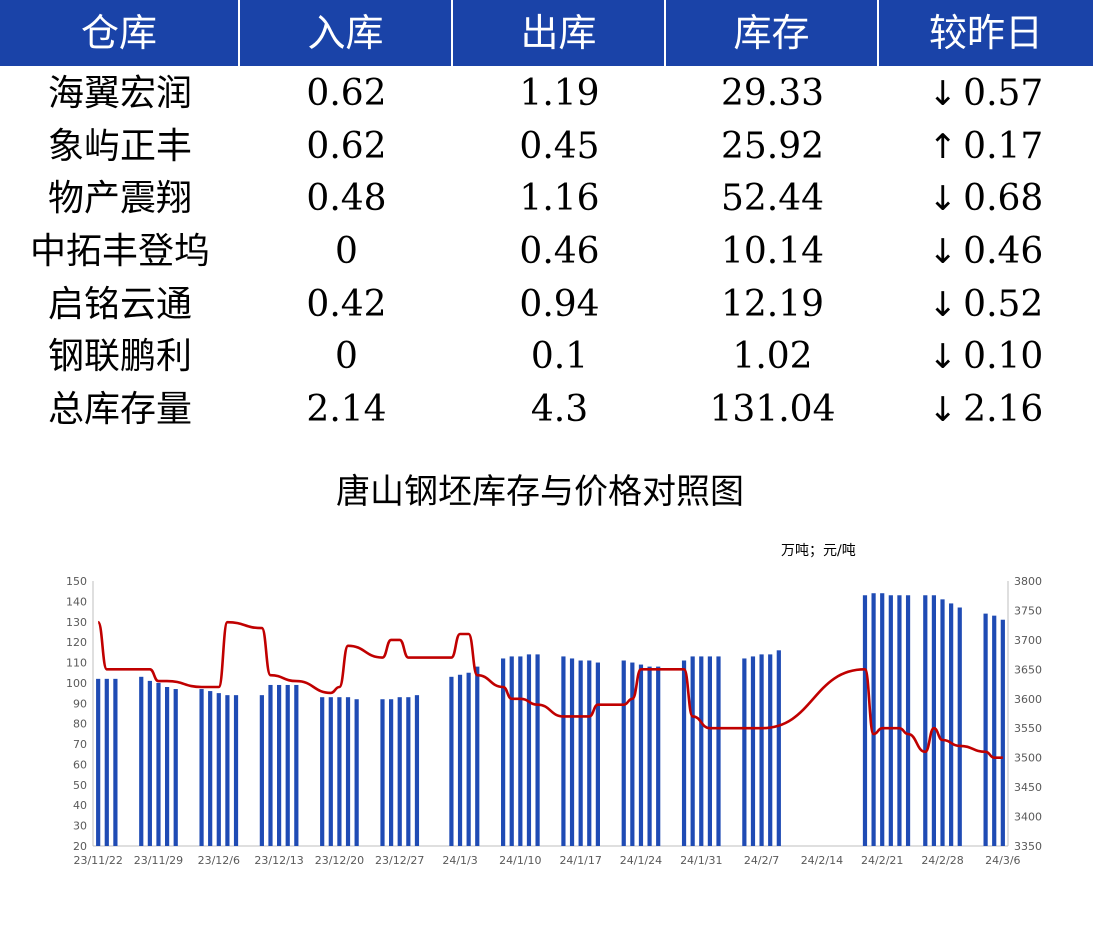 This screenshot has width=1093, height=945. I want to click on y-right-tick-label: 3700, so click(1028, 640).